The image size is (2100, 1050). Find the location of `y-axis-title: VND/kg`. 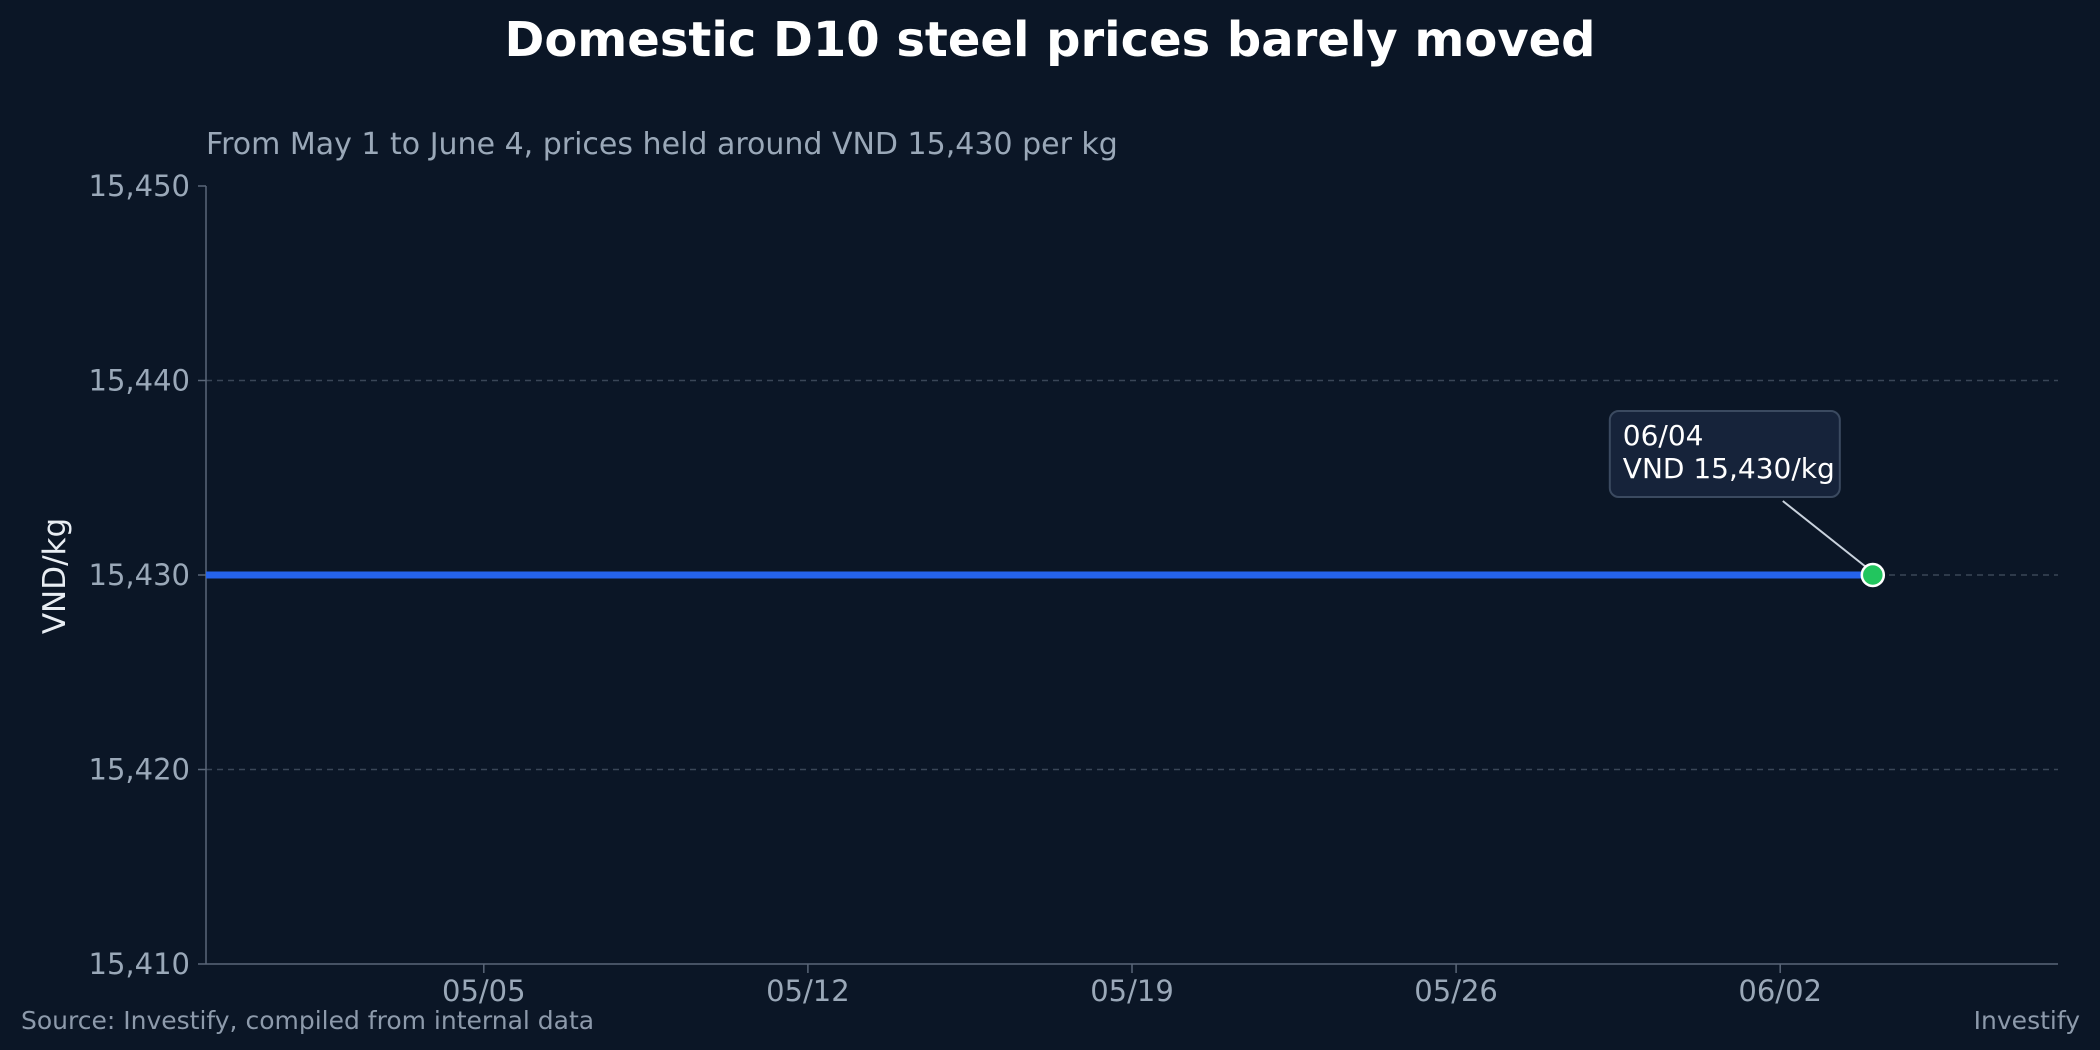

y-axis-title: VND/kg is located at coordinates (55, 576).